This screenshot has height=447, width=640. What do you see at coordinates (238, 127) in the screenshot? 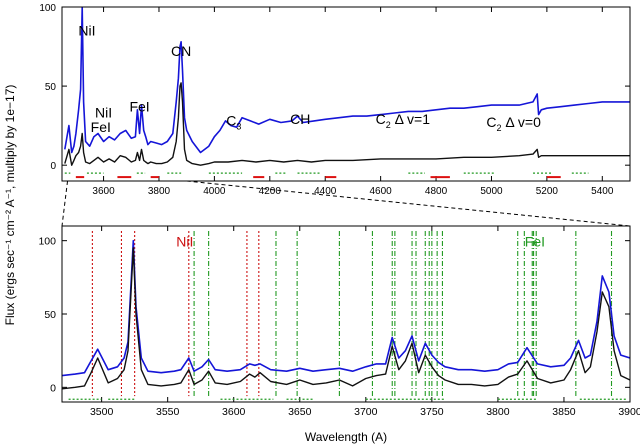
I see `feature-label-subscript: 3` at bounding box center [238, 127].